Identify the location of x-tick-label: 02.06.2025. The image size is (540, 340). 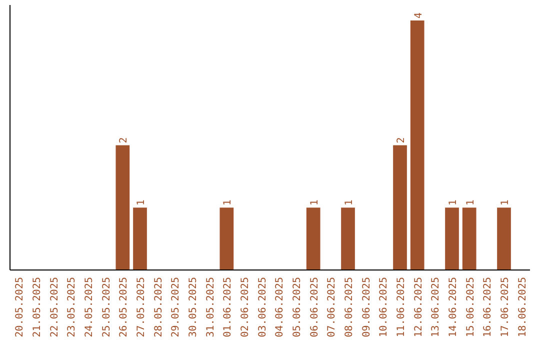
(245, 307).